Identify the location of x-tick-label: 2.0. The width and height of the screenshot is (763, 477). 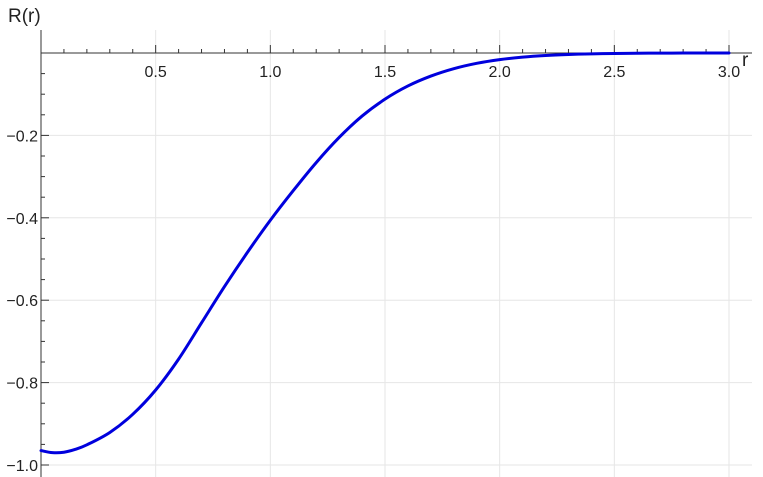
(500, 72).